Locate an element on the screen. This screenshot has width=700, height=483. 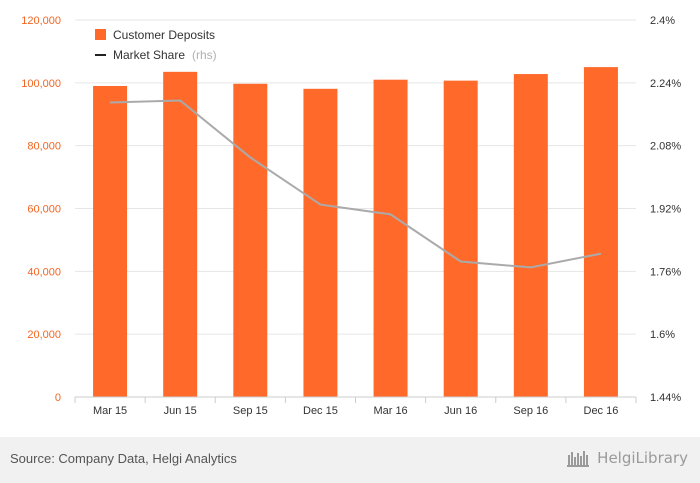
right-tick-label: 1.6% is located at coordinates (662, 335).